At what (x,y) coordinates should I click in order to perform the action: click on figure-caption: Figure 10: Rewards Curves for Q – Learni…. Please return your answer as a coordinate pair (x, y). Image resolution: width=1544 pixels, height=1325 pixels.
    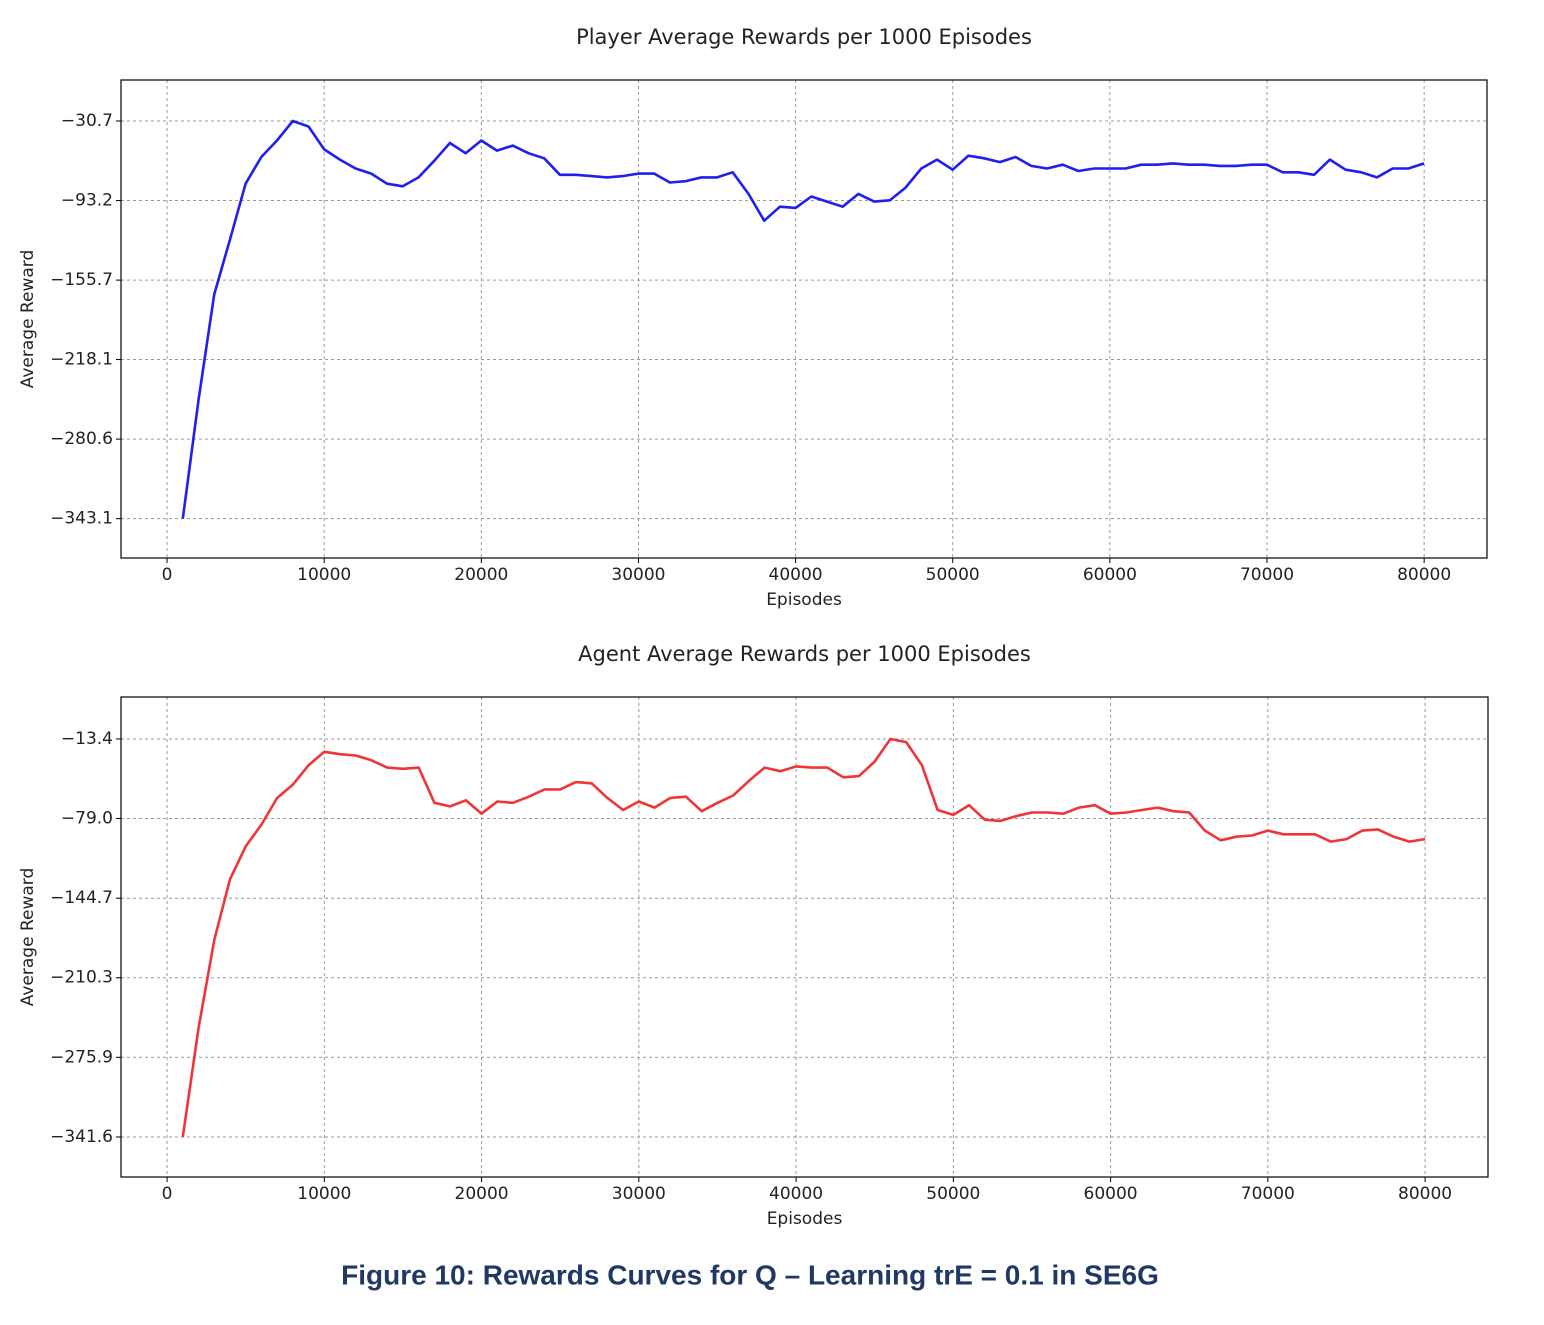
    Looking at the image, I should click on (750, 1274).